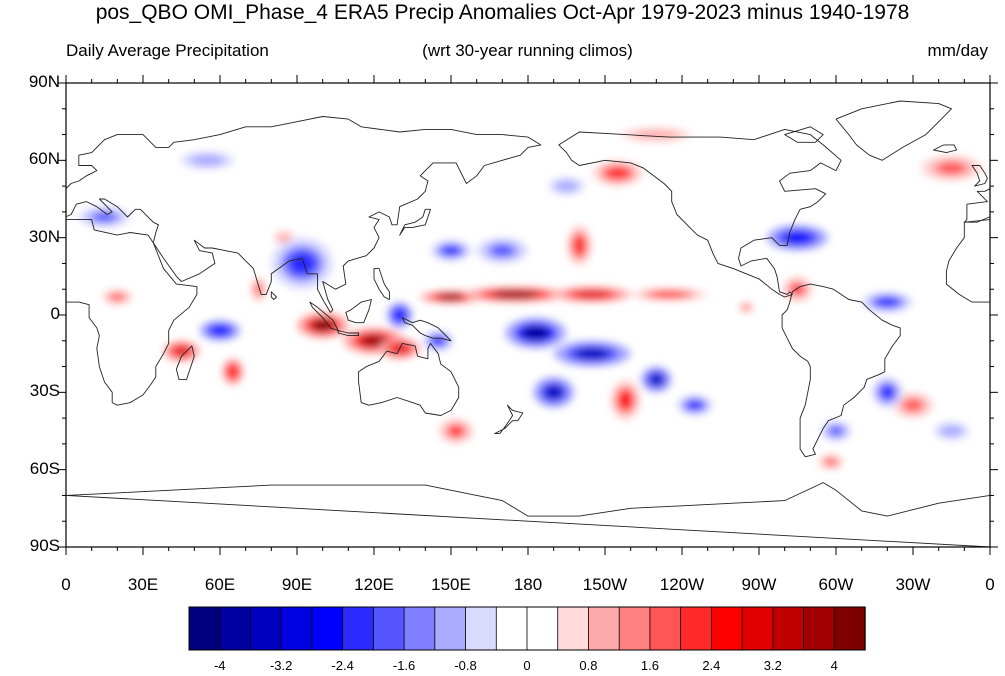  What do you see at coordinates (528, 584) in the screenshot?
I see `lon-label: 180` at bounding box center [528, 584].